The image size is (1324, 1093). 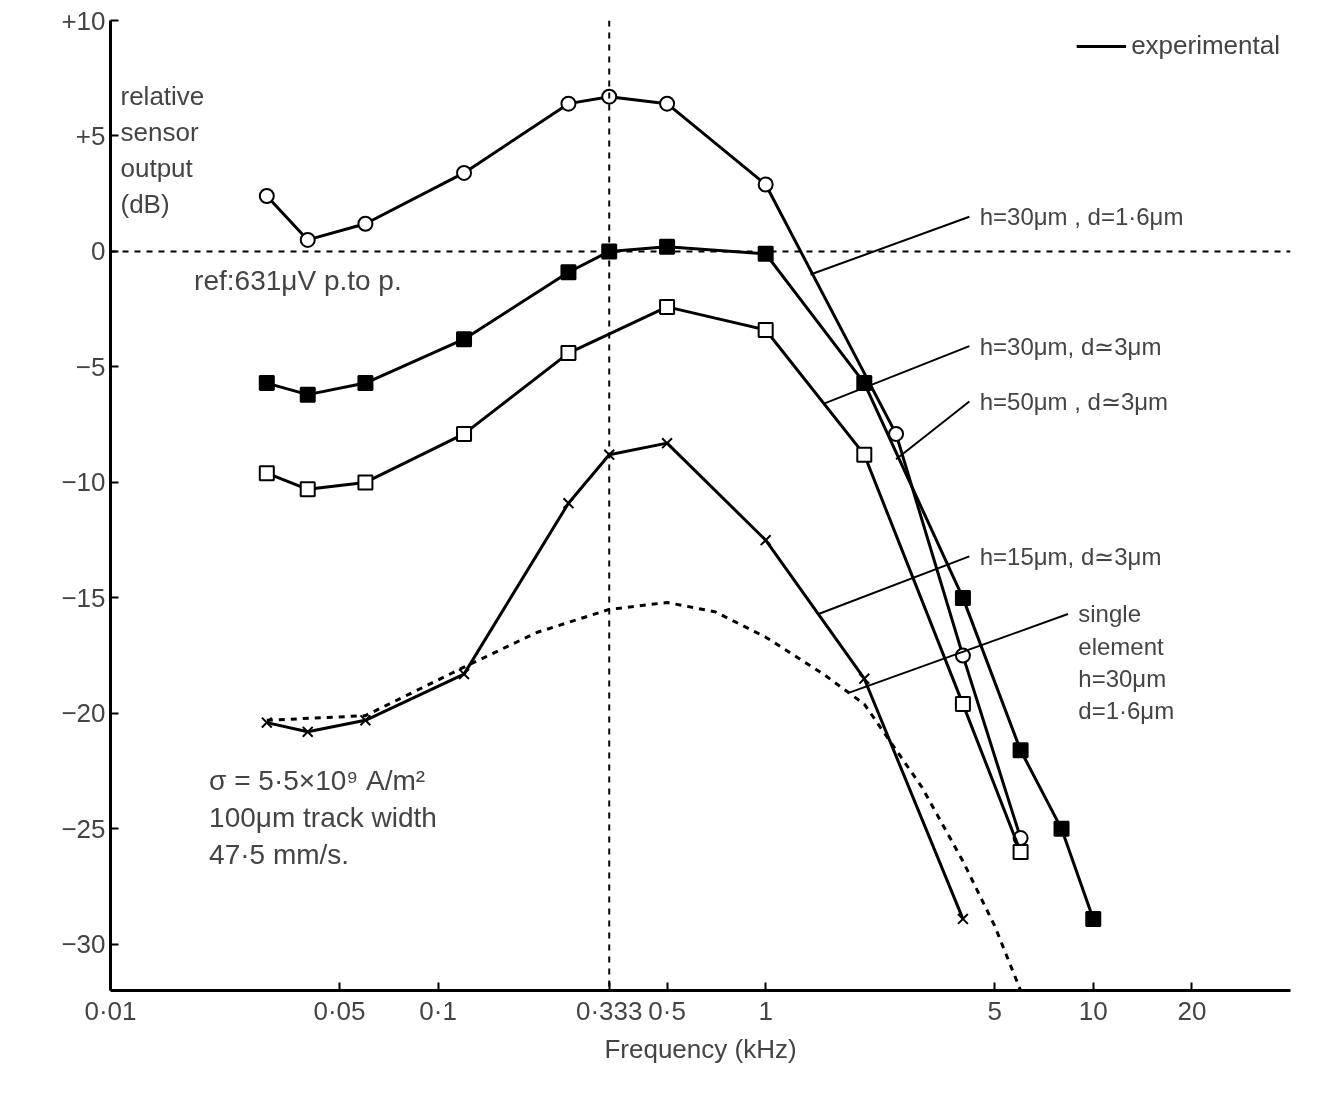 What do you see at coordinates (298, 281) in the screenshot?
I see `annotation: ref:631μV p.to p.` at bounding box center [298, 281].